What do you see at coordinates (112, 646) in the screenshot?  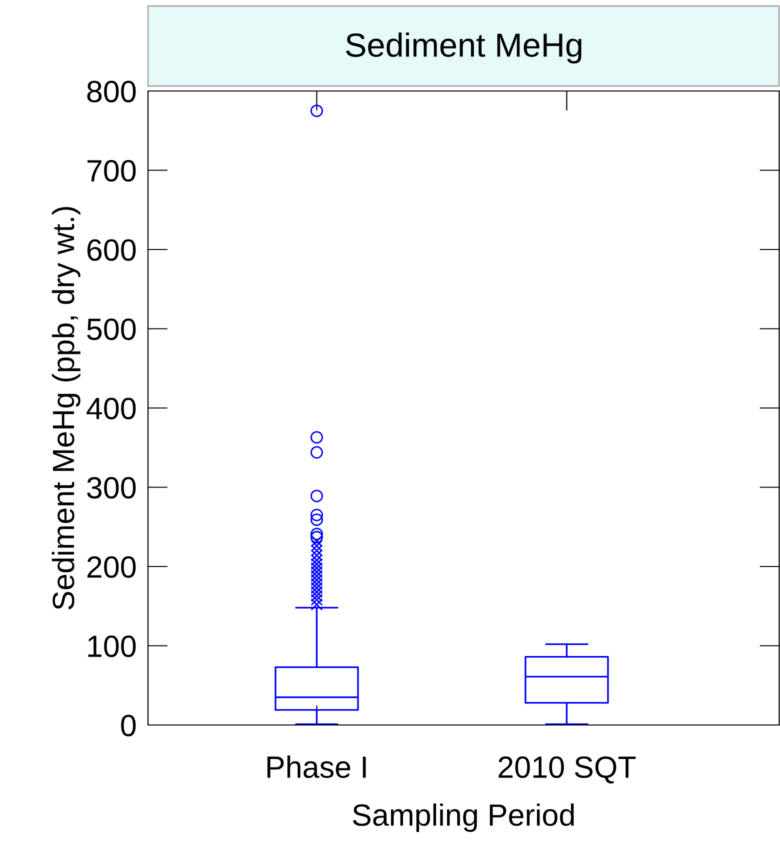 I see `y-tick-label: 100` at bounding box center [112, 646].